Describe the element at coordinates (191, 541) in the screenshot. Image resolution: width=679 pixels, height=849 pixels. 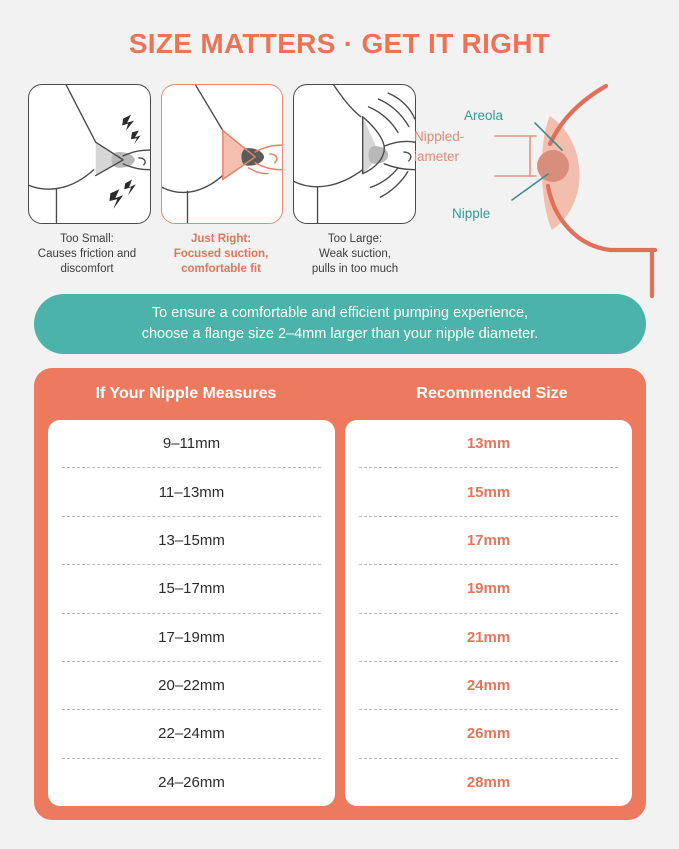
I see `table-cell-measure: 13–15mm` at that location.